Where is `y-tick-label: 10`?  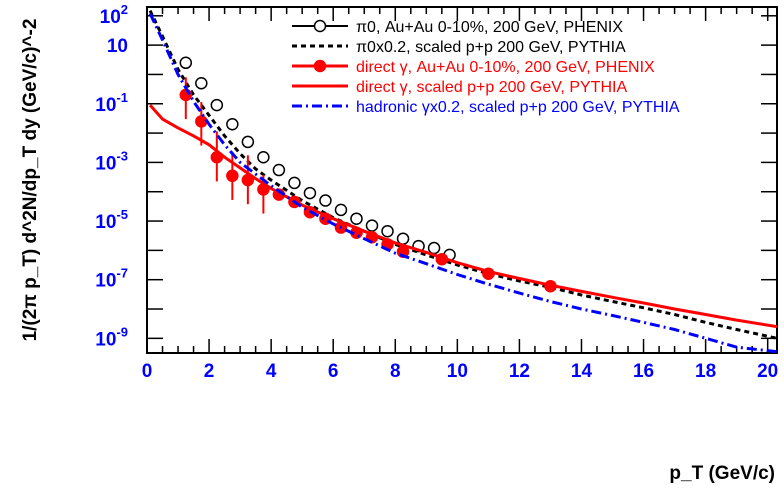 y-tick-label: 10 is located at coordinates (117, 46).